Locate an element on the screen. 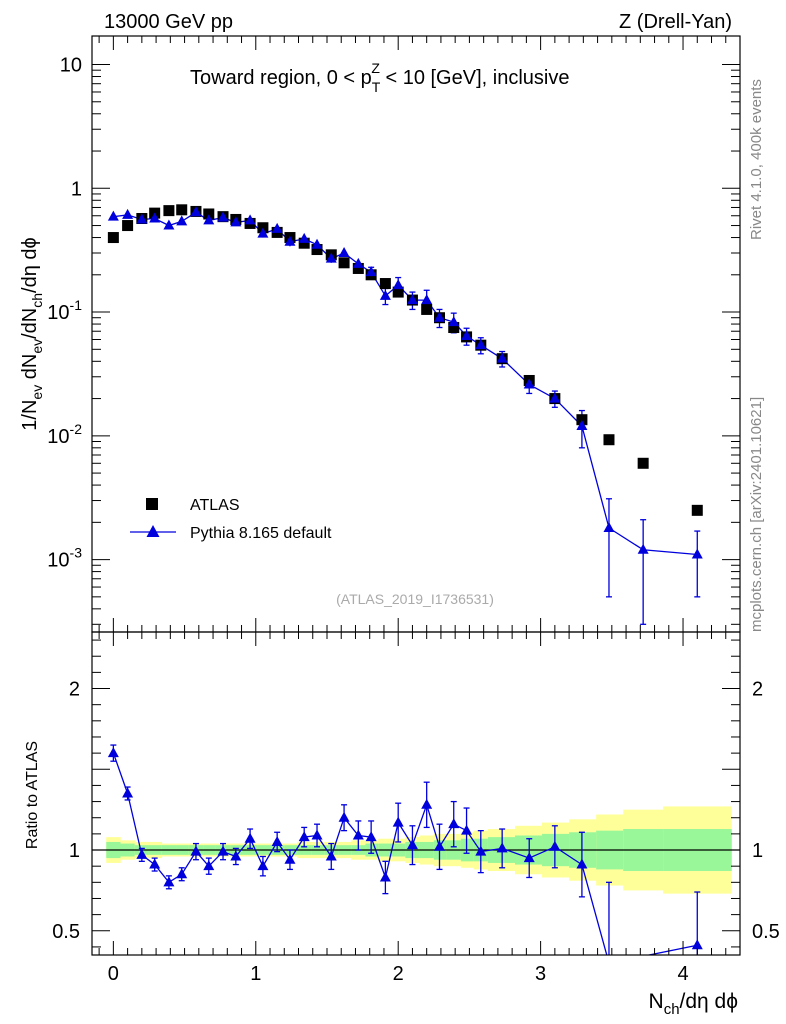 Image resolution: width=786 pixels, height=1024 pixels. legend-mc-marker is located at coordinates (153, 531).